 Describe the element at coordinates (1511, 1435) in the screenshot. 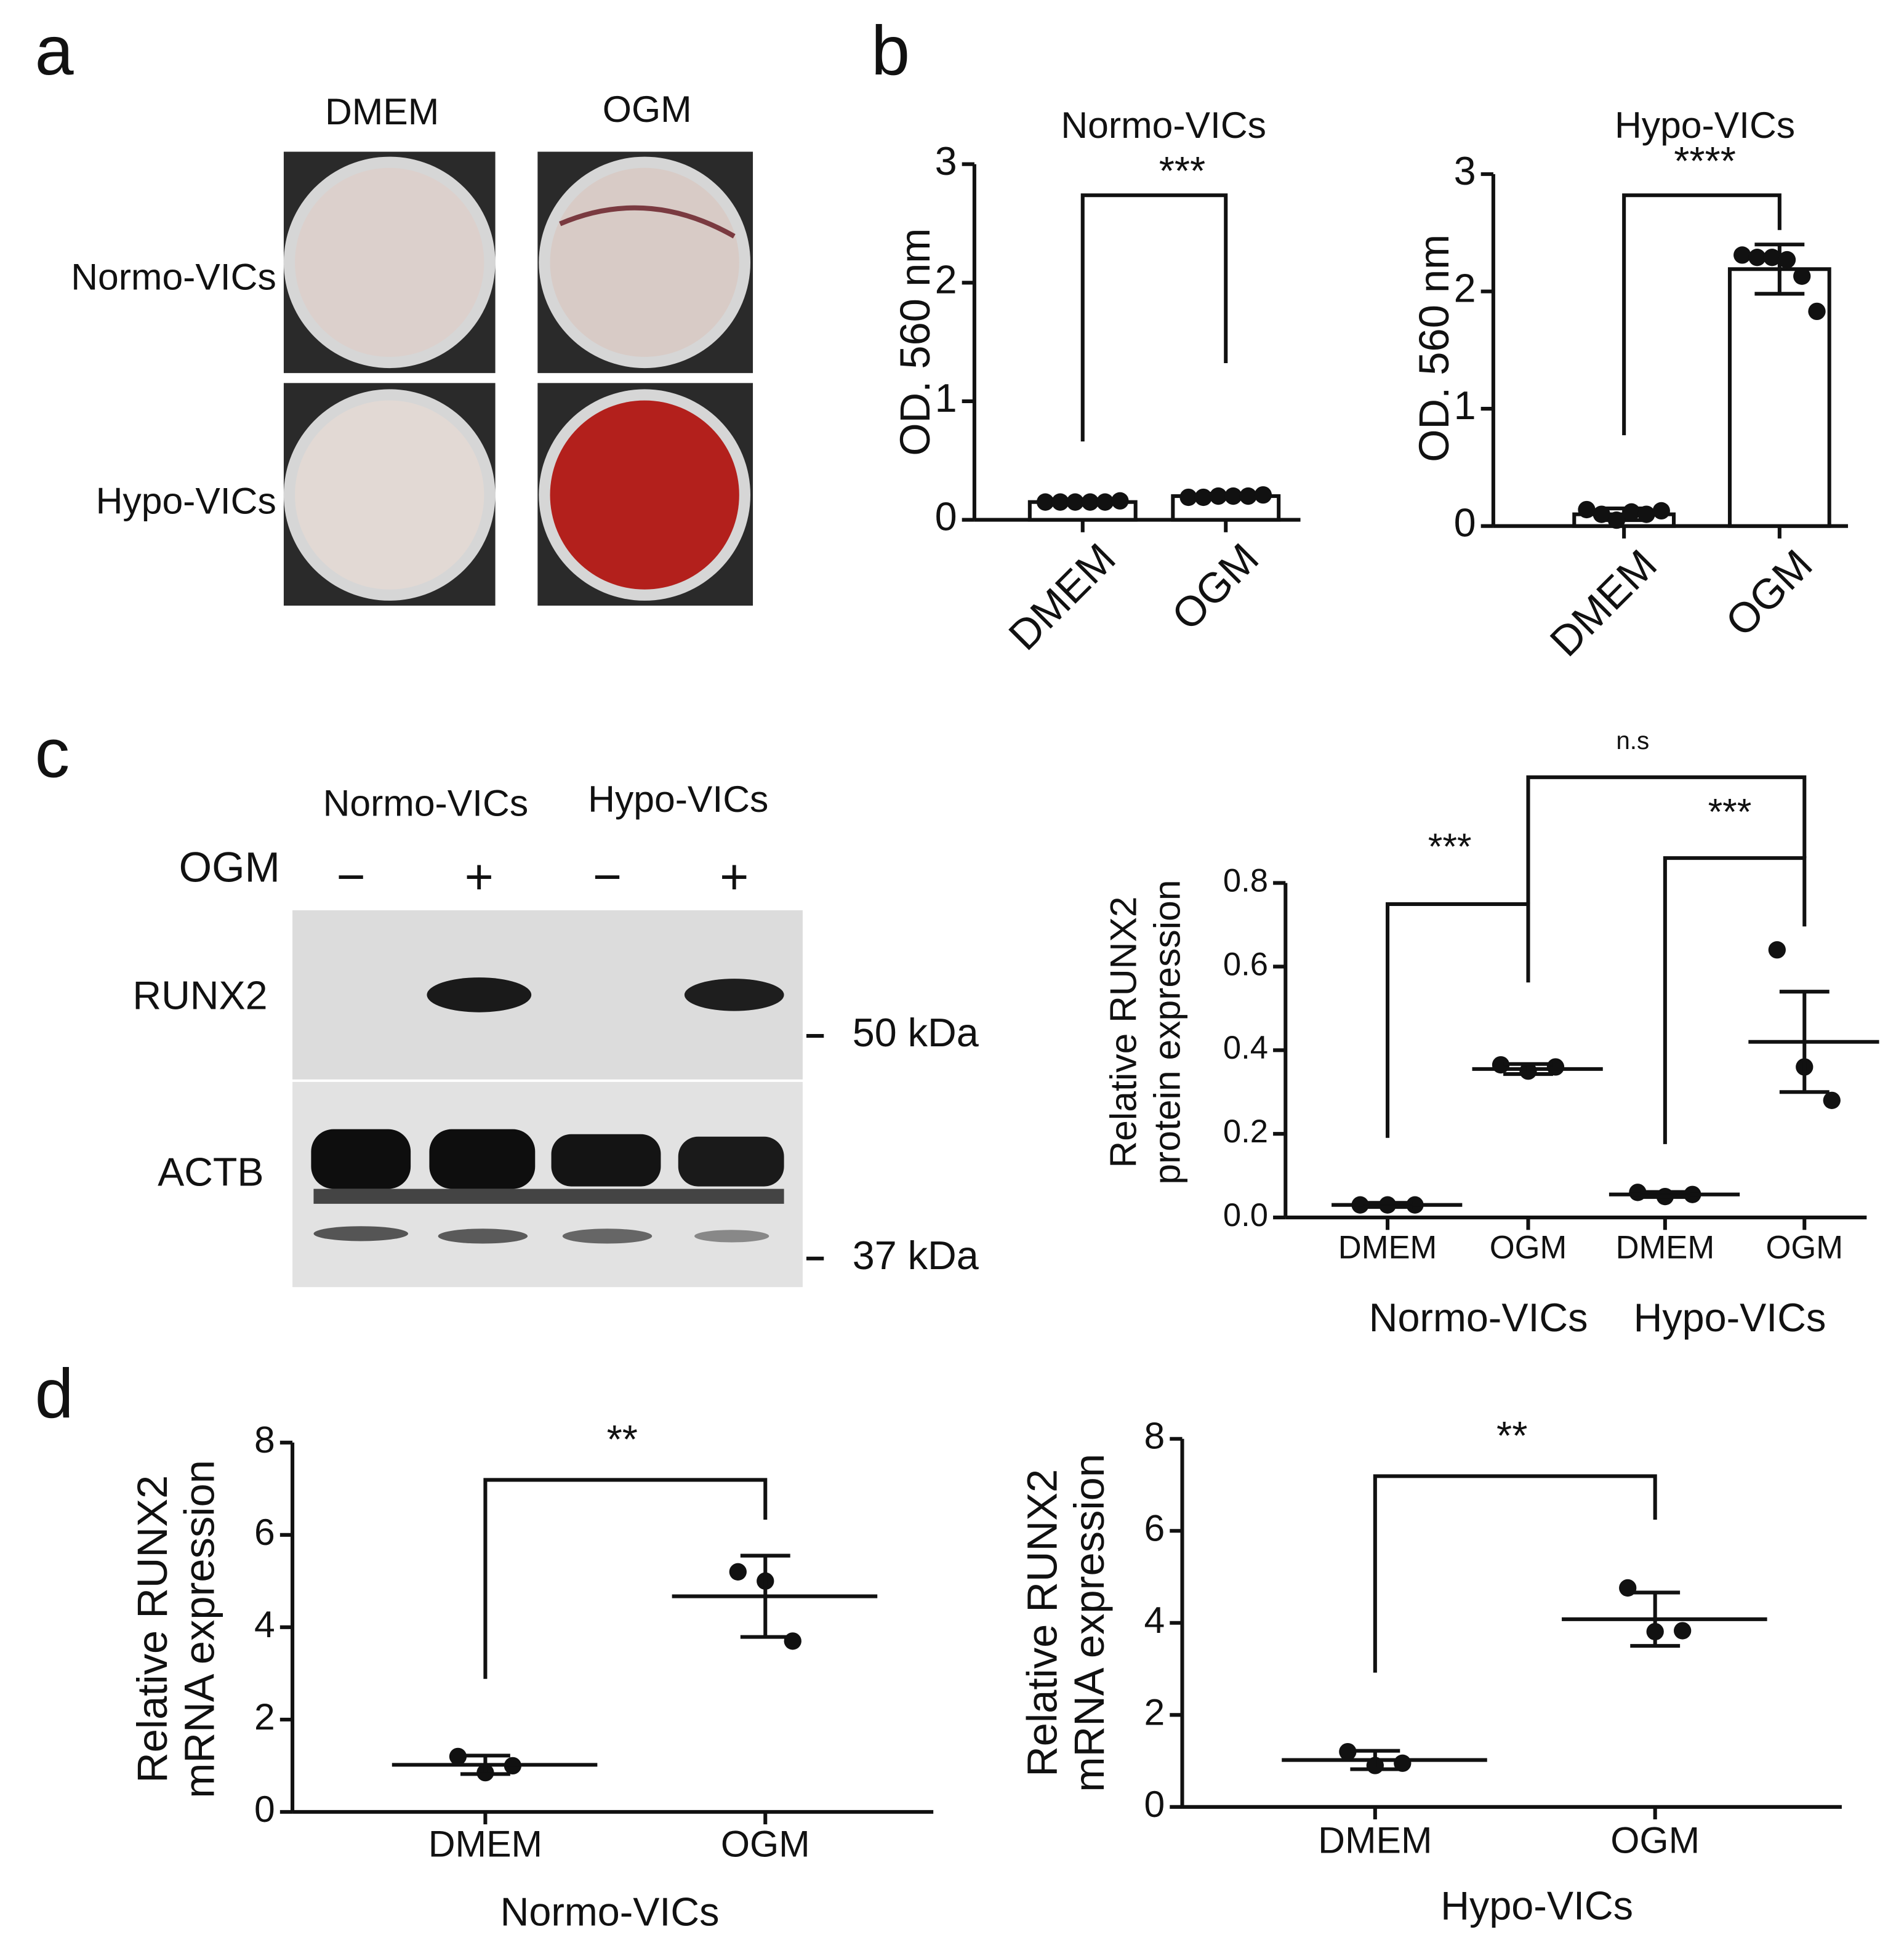

I see `significance-label: **` at that location.